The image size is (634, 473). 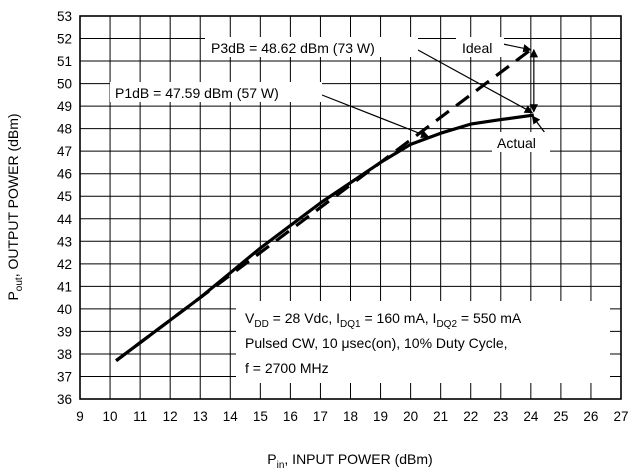 I want to click on y-tick-label: 46, so click(x=64, y=174).